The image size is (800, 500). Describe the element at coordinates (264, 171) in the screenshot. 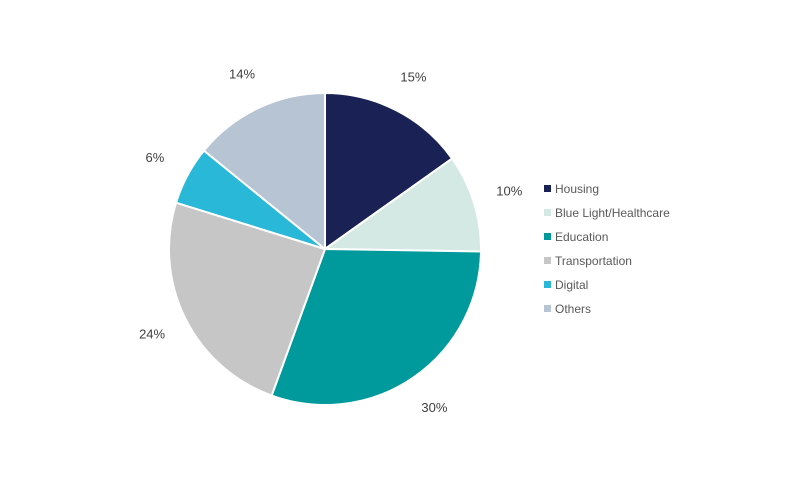

I see `pie-slice-others` at that location.